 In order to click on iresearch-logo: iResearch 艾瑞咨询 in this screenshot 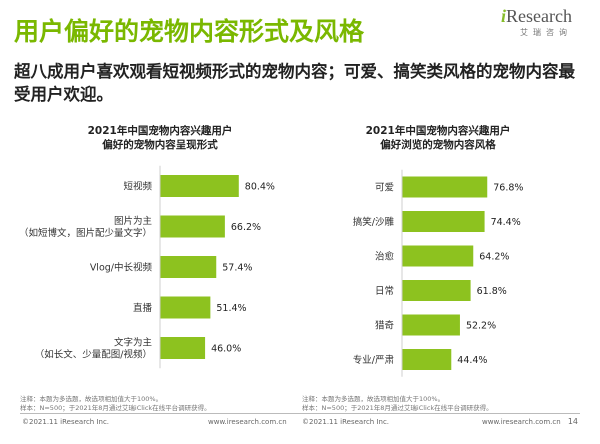, I will do `click(536, 22)`.